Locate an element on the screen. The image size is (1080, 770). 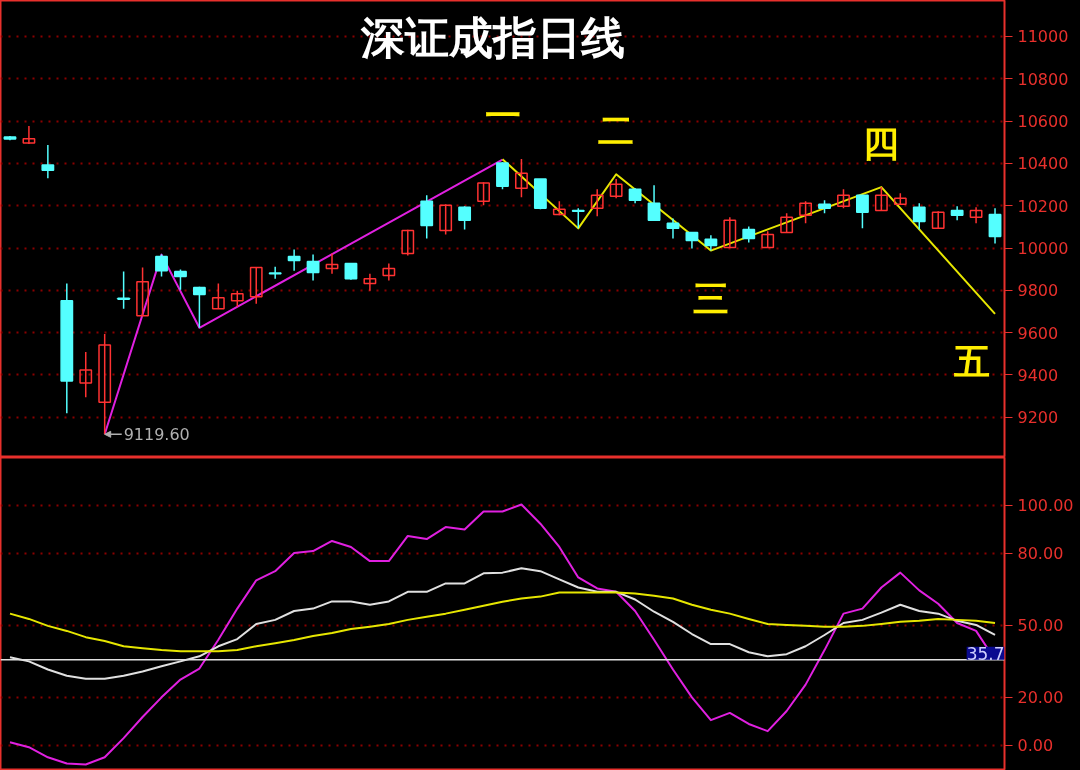
y-tick-label: 10600 is located at coordinates (1043, 122).